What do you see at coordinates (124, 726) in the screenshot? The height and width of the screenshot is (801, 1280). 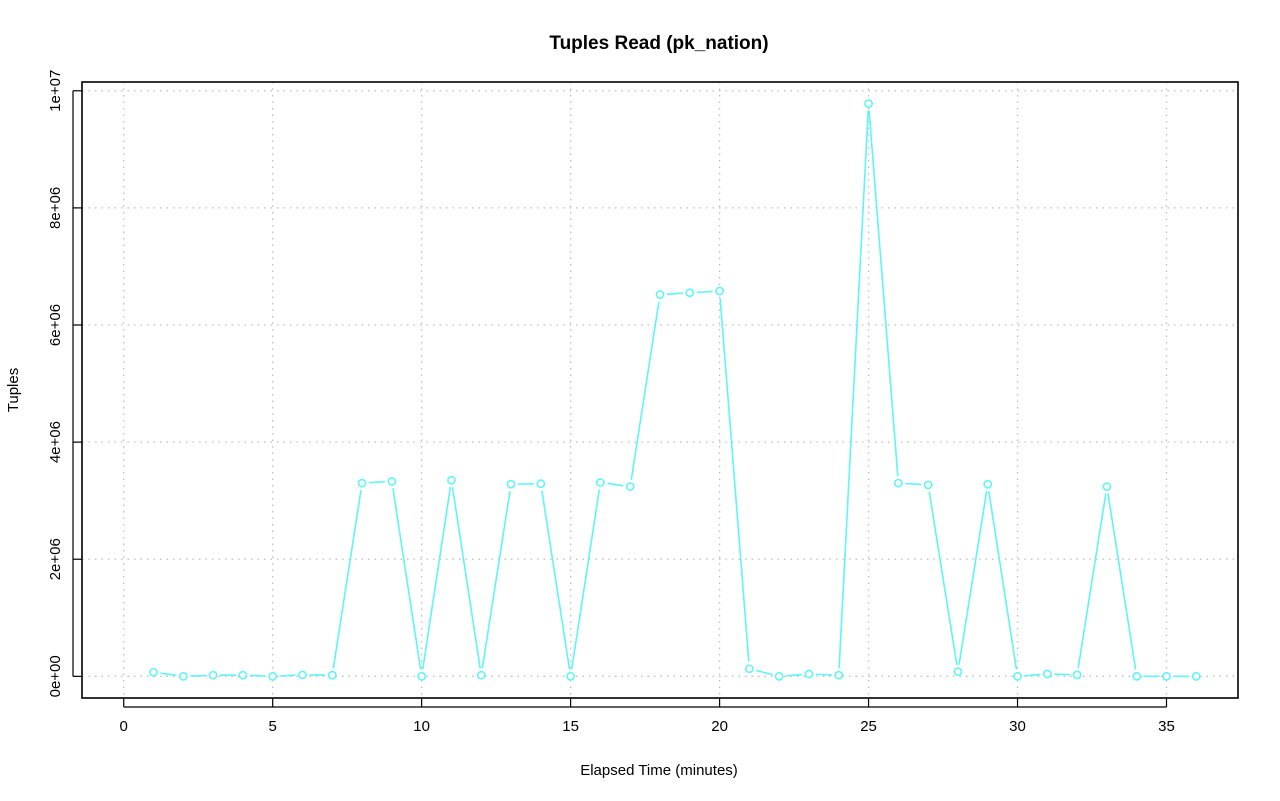 I see `x-tick-label: 0` at bounding box center [124, 726].